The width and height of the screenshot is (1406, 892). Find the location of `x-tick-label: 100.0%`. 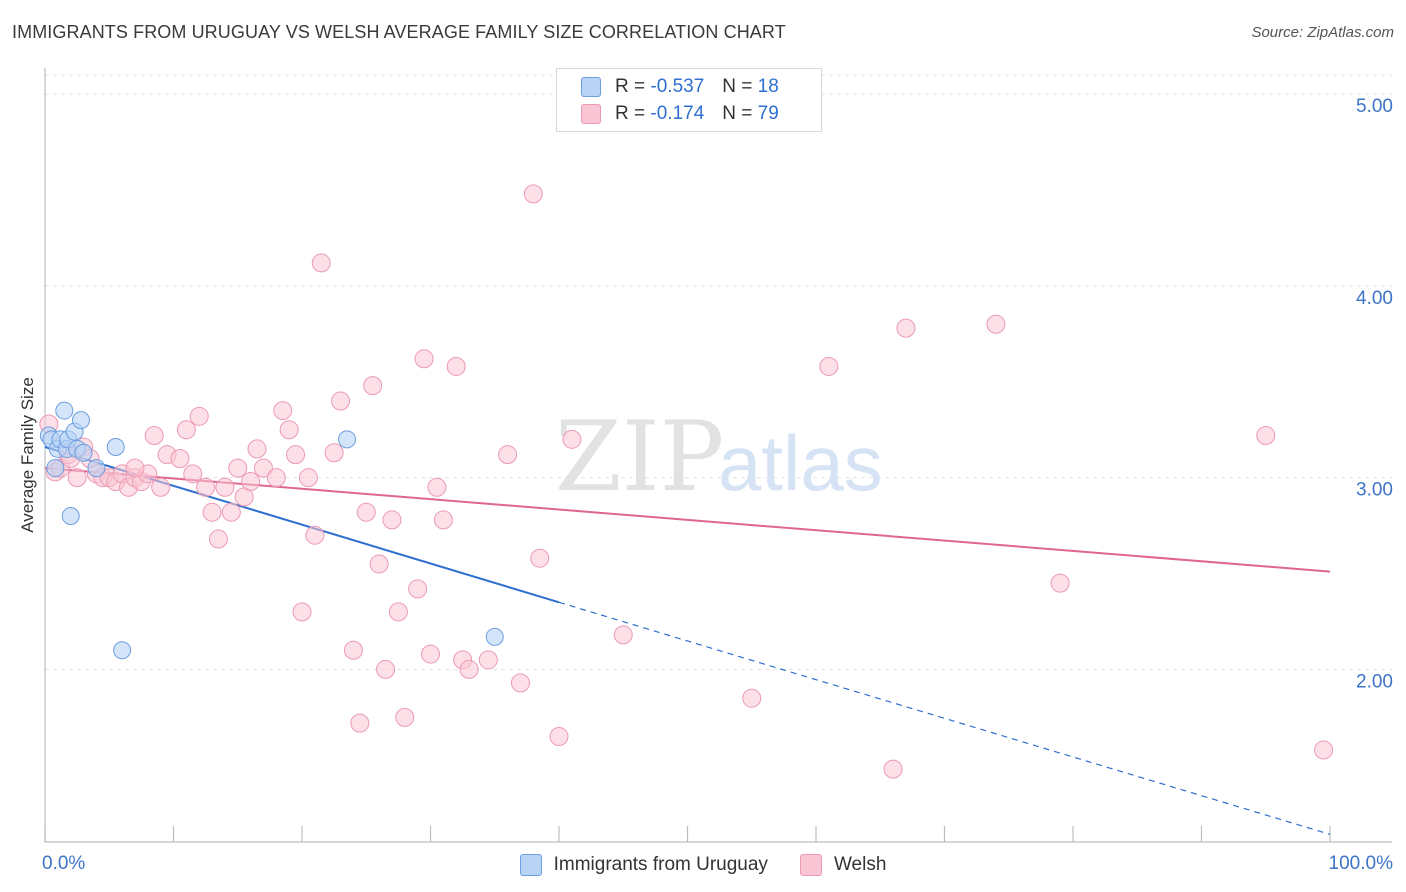

x-tick-label: 100.0% is located at coordinates (1361, 863).